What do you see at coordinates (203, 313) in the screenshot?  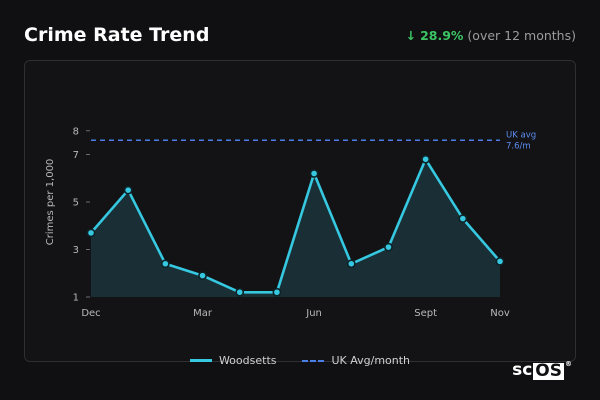 I see `x-tick-label: Mar` at bounding box center [203, 313].